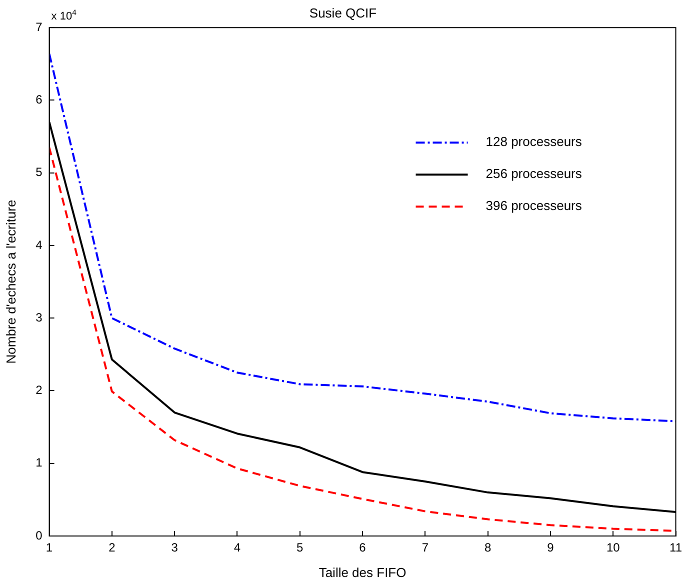 The height and width of the screenshot is (581, 692). Describe the element at coordinates (174, 547) in the screenshot. I see `x-tick-label: 3` at that location.